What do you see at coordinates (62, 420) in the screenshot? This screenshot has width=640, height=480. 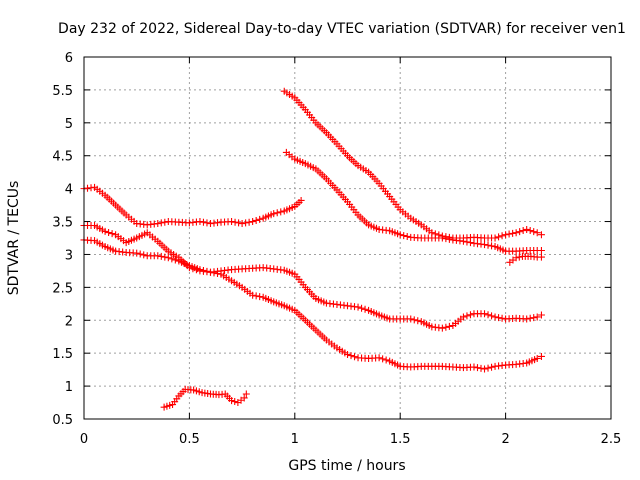 I see `y-tick-label: 0.5` at bounding box center [62, 420].